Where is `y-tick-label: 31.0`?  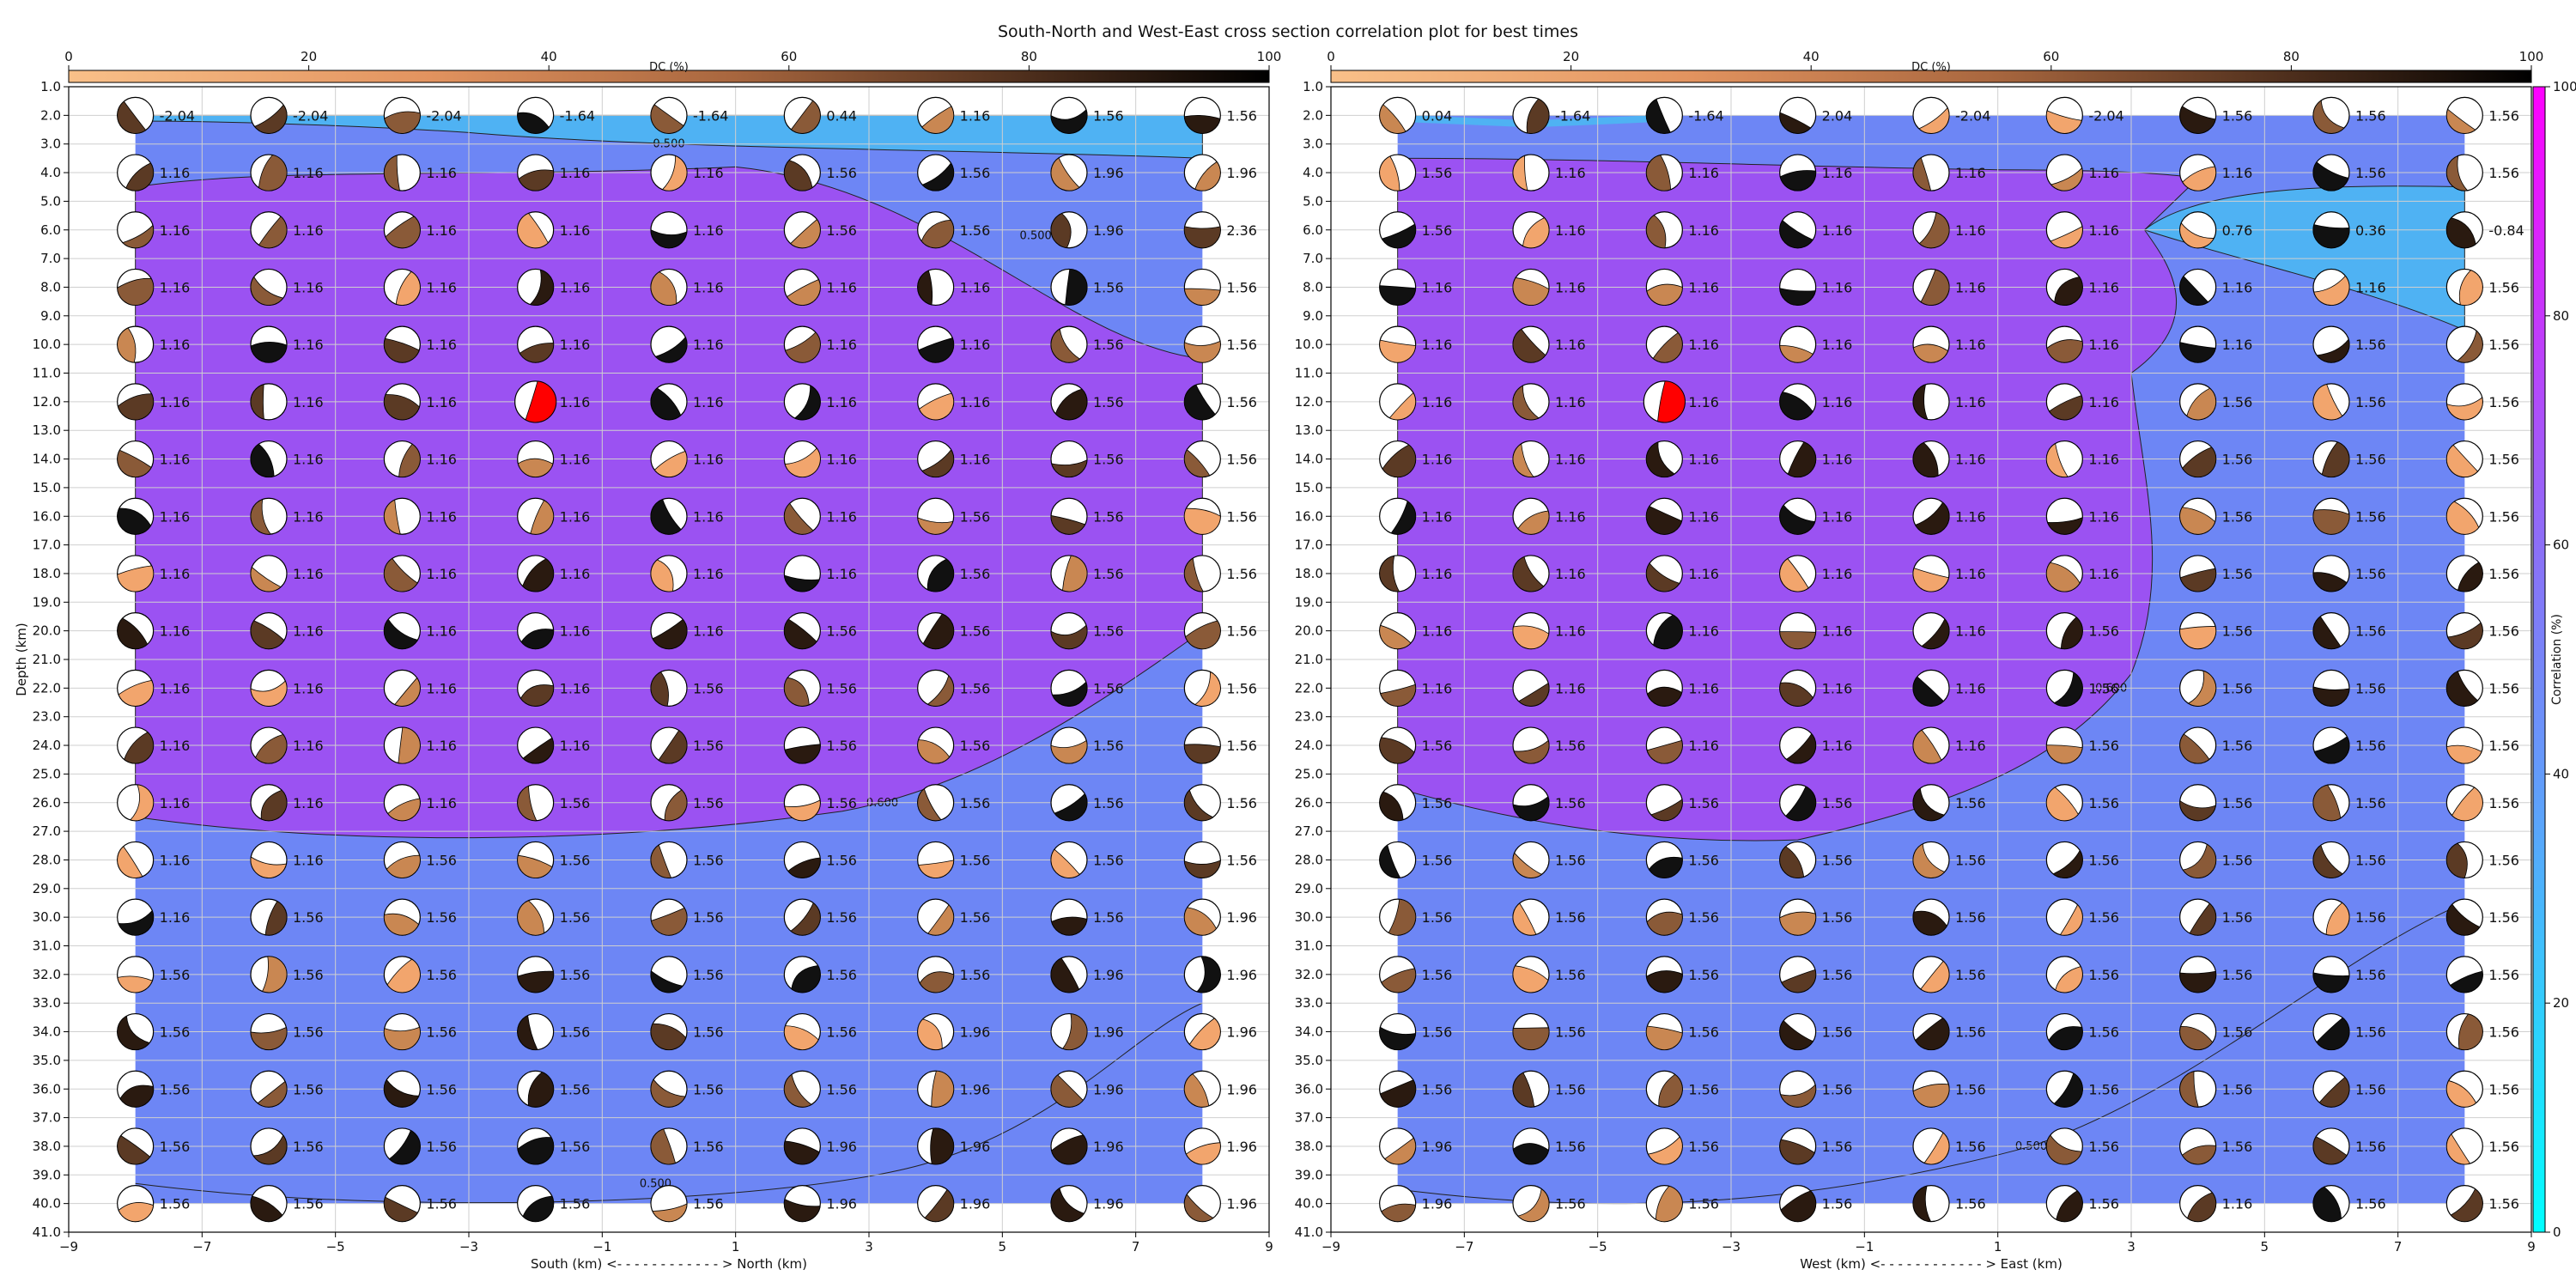
y-tick-label: 31.0 is located at coordinates (47, 947).